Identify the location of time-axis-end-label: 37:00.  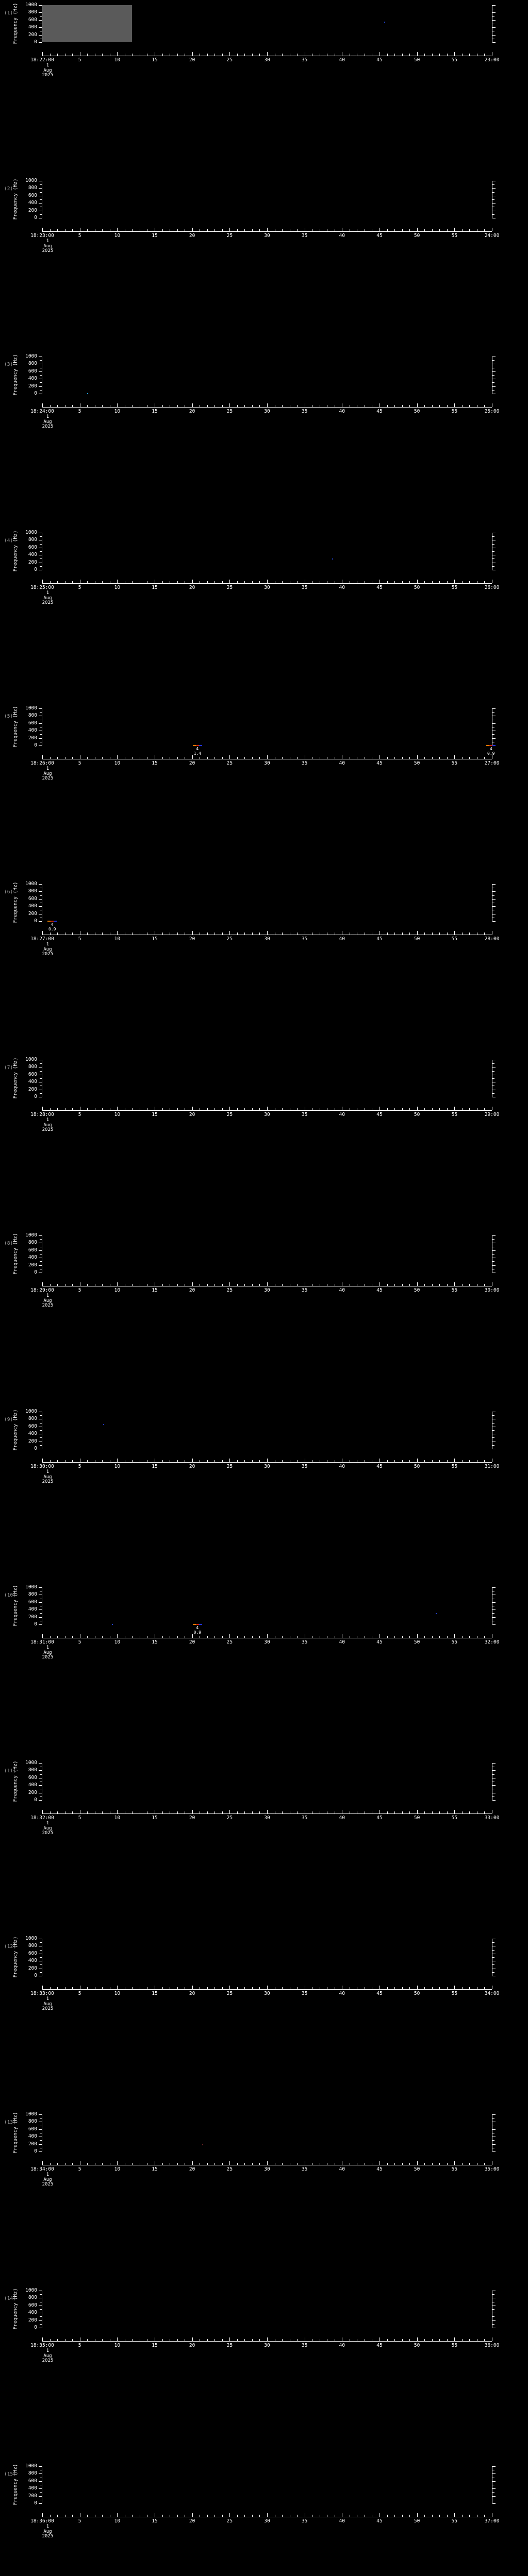
(492, 2521).